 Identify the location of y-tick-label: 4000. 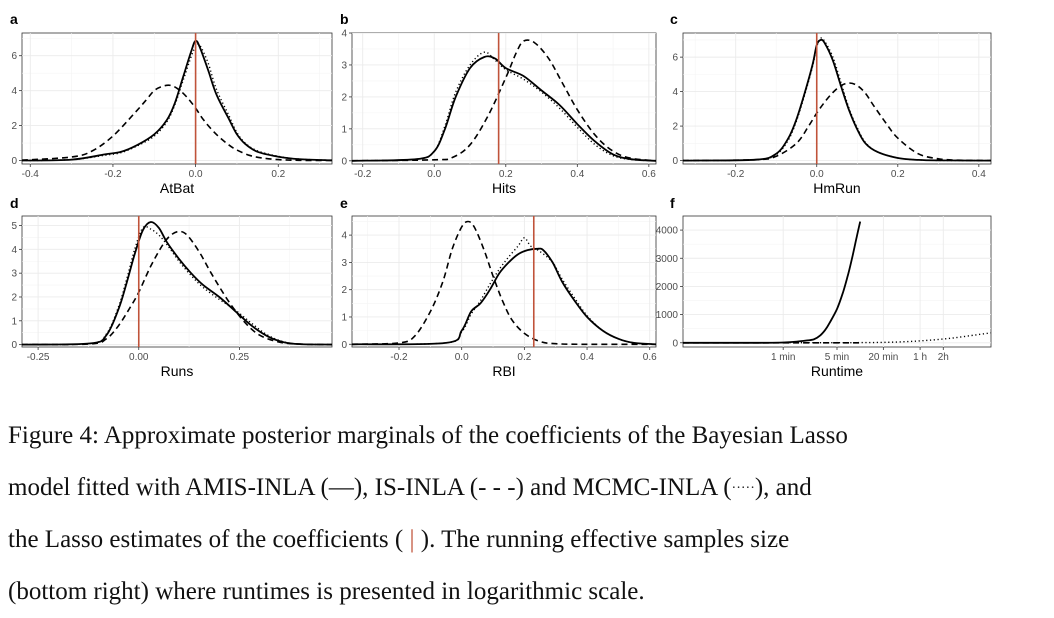
(667, 231).